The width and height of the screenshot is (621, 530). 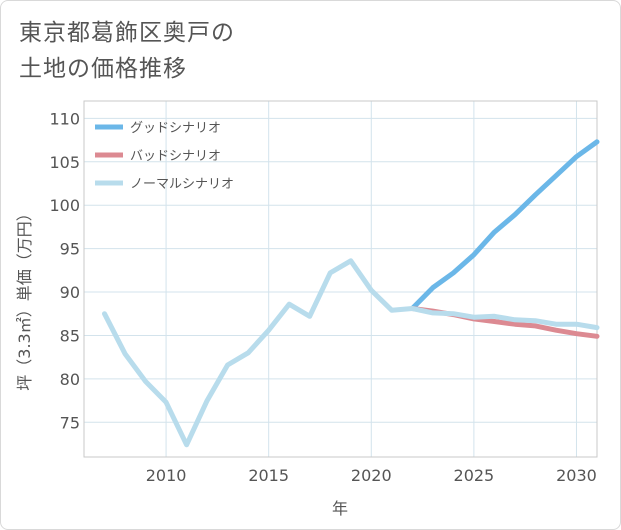 What do you see at coordinates (175, 128) in the screenshot?
I see `legend-label-0: グッドシナリオ` at bounding box center [175, 128].